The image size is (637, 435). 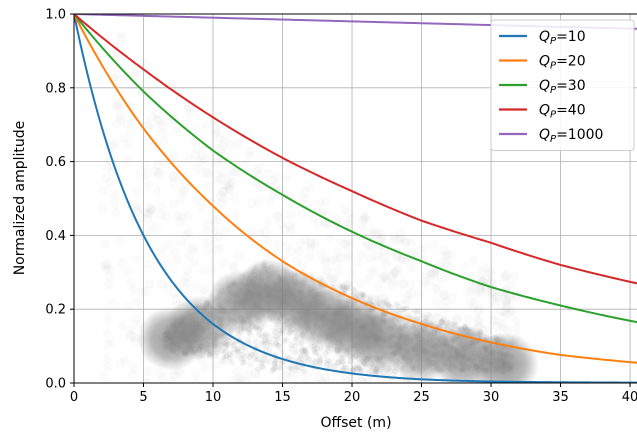 What do you see at coordinates (143, 397) in the screenshot?
I see `x-tick-label: 5` at bounding box center [143, 397].